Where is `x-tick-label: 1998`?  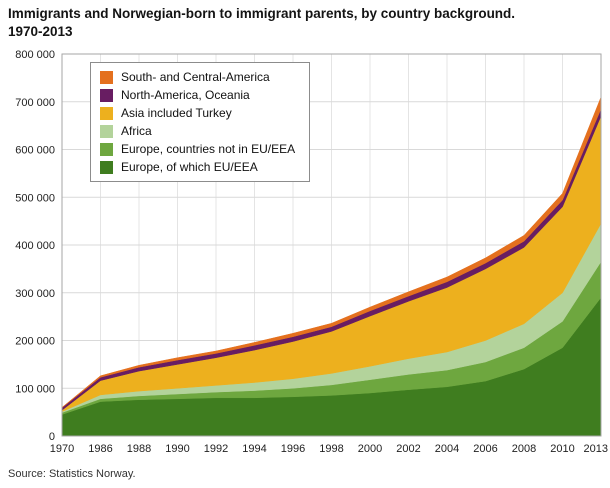 x-tick-label: 1998 is located at coordinates (331, 449).